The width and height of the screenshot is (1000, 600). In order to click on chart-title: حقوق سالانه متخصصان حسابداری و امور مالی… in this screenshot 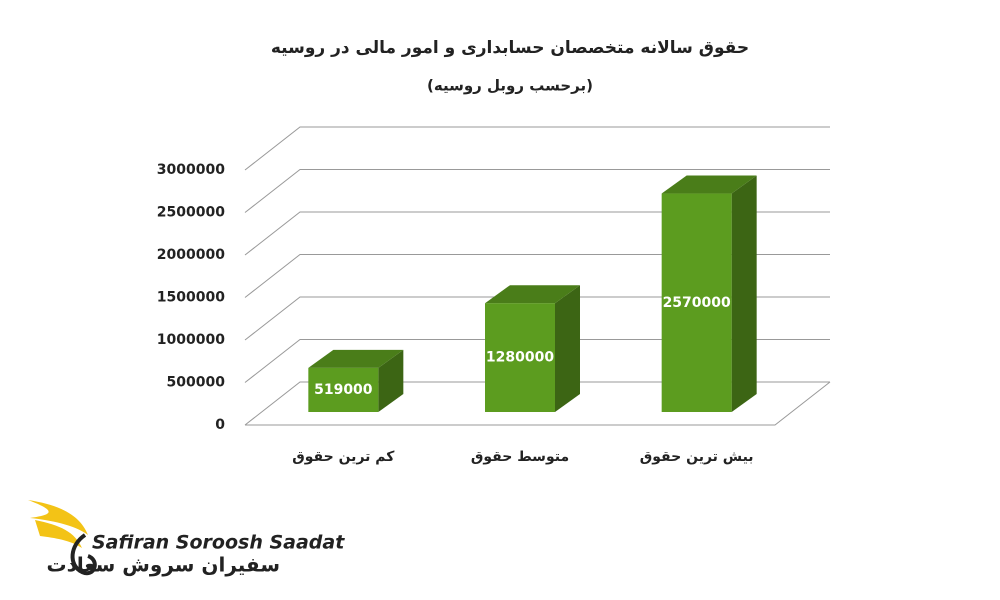, I will do `click(510, 48)`.